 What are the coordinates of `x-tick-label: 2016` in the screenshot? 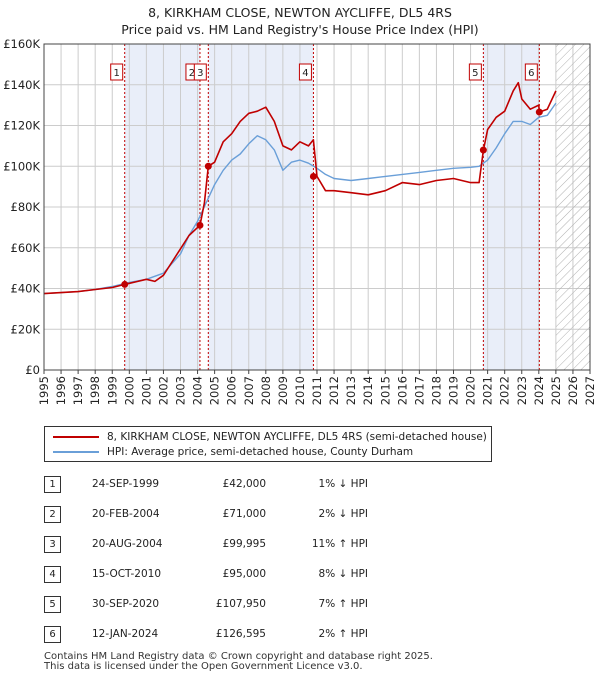 It's located at (402, 390).